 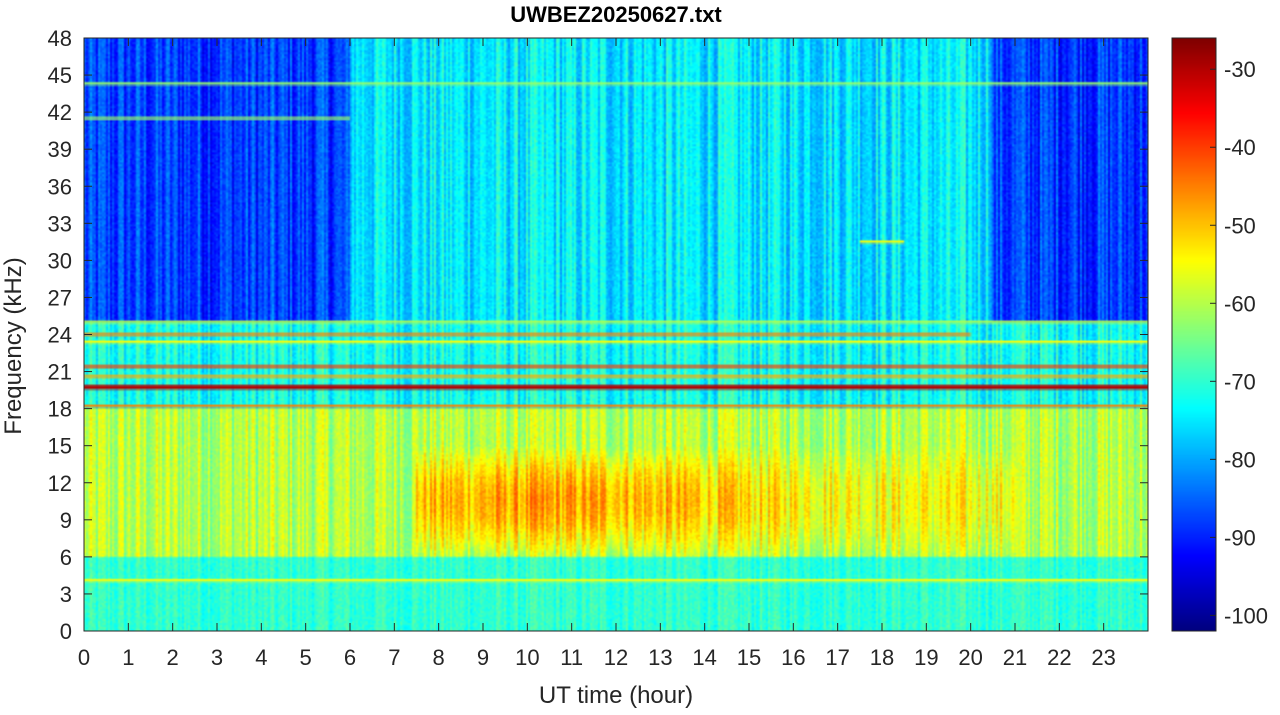 I want to click on y-tick-label: 18, so click(x=60, y=409).